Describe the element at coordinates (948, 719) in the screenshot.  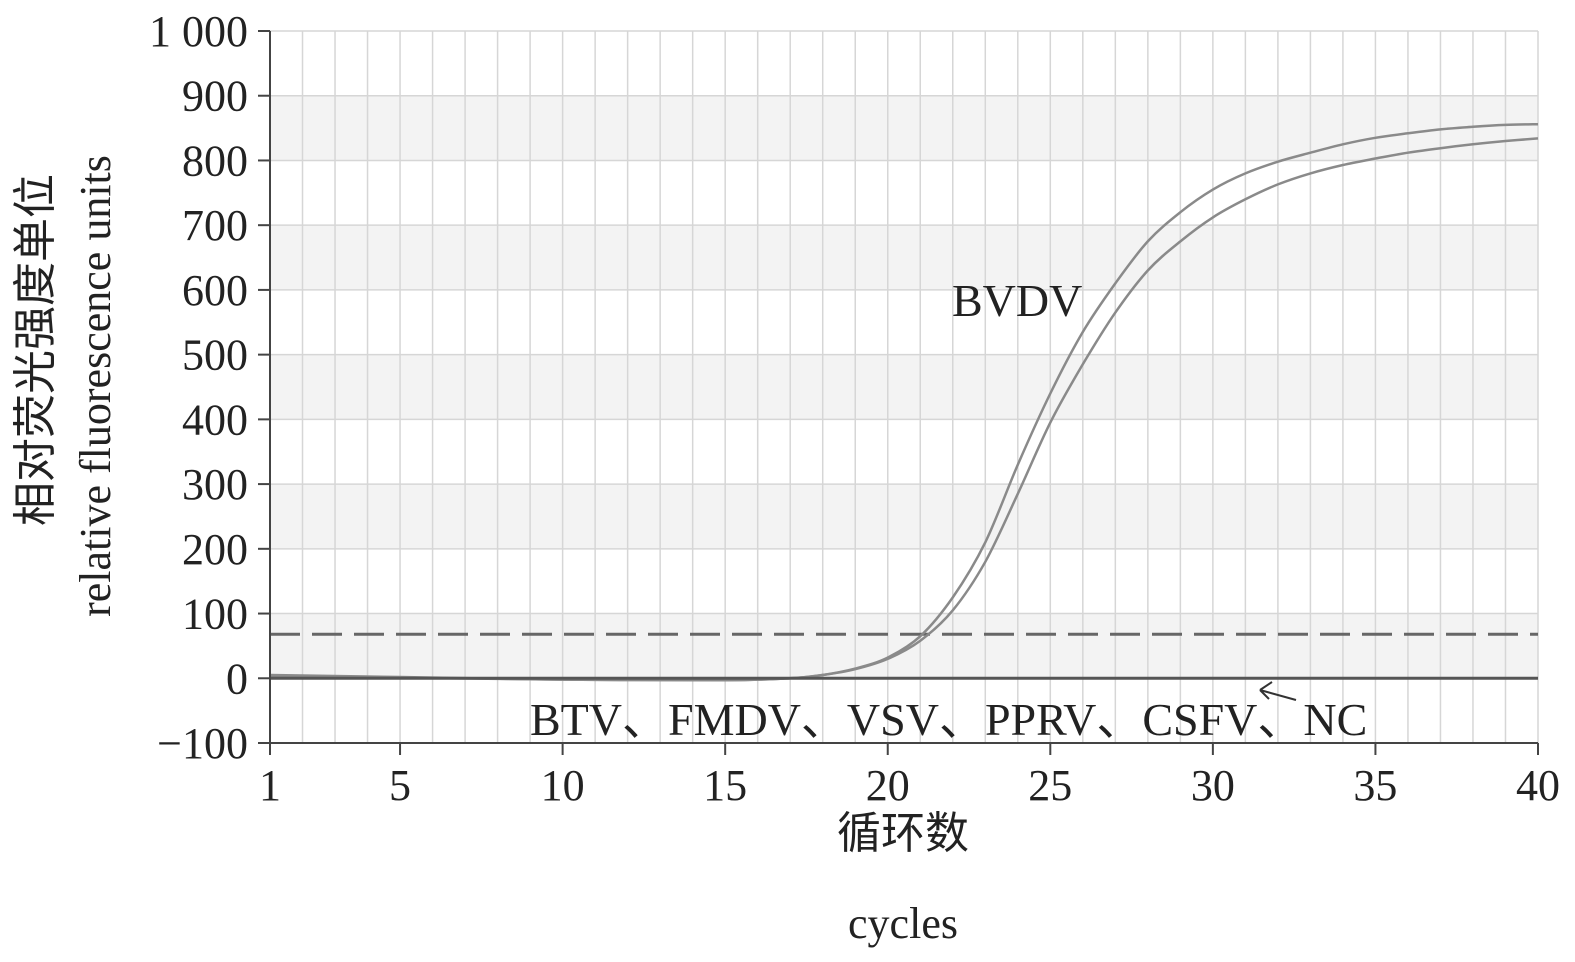
I see `negative-annotation: BTV、FMDV、VSV、PPRV、CSFV、NC` at that location.